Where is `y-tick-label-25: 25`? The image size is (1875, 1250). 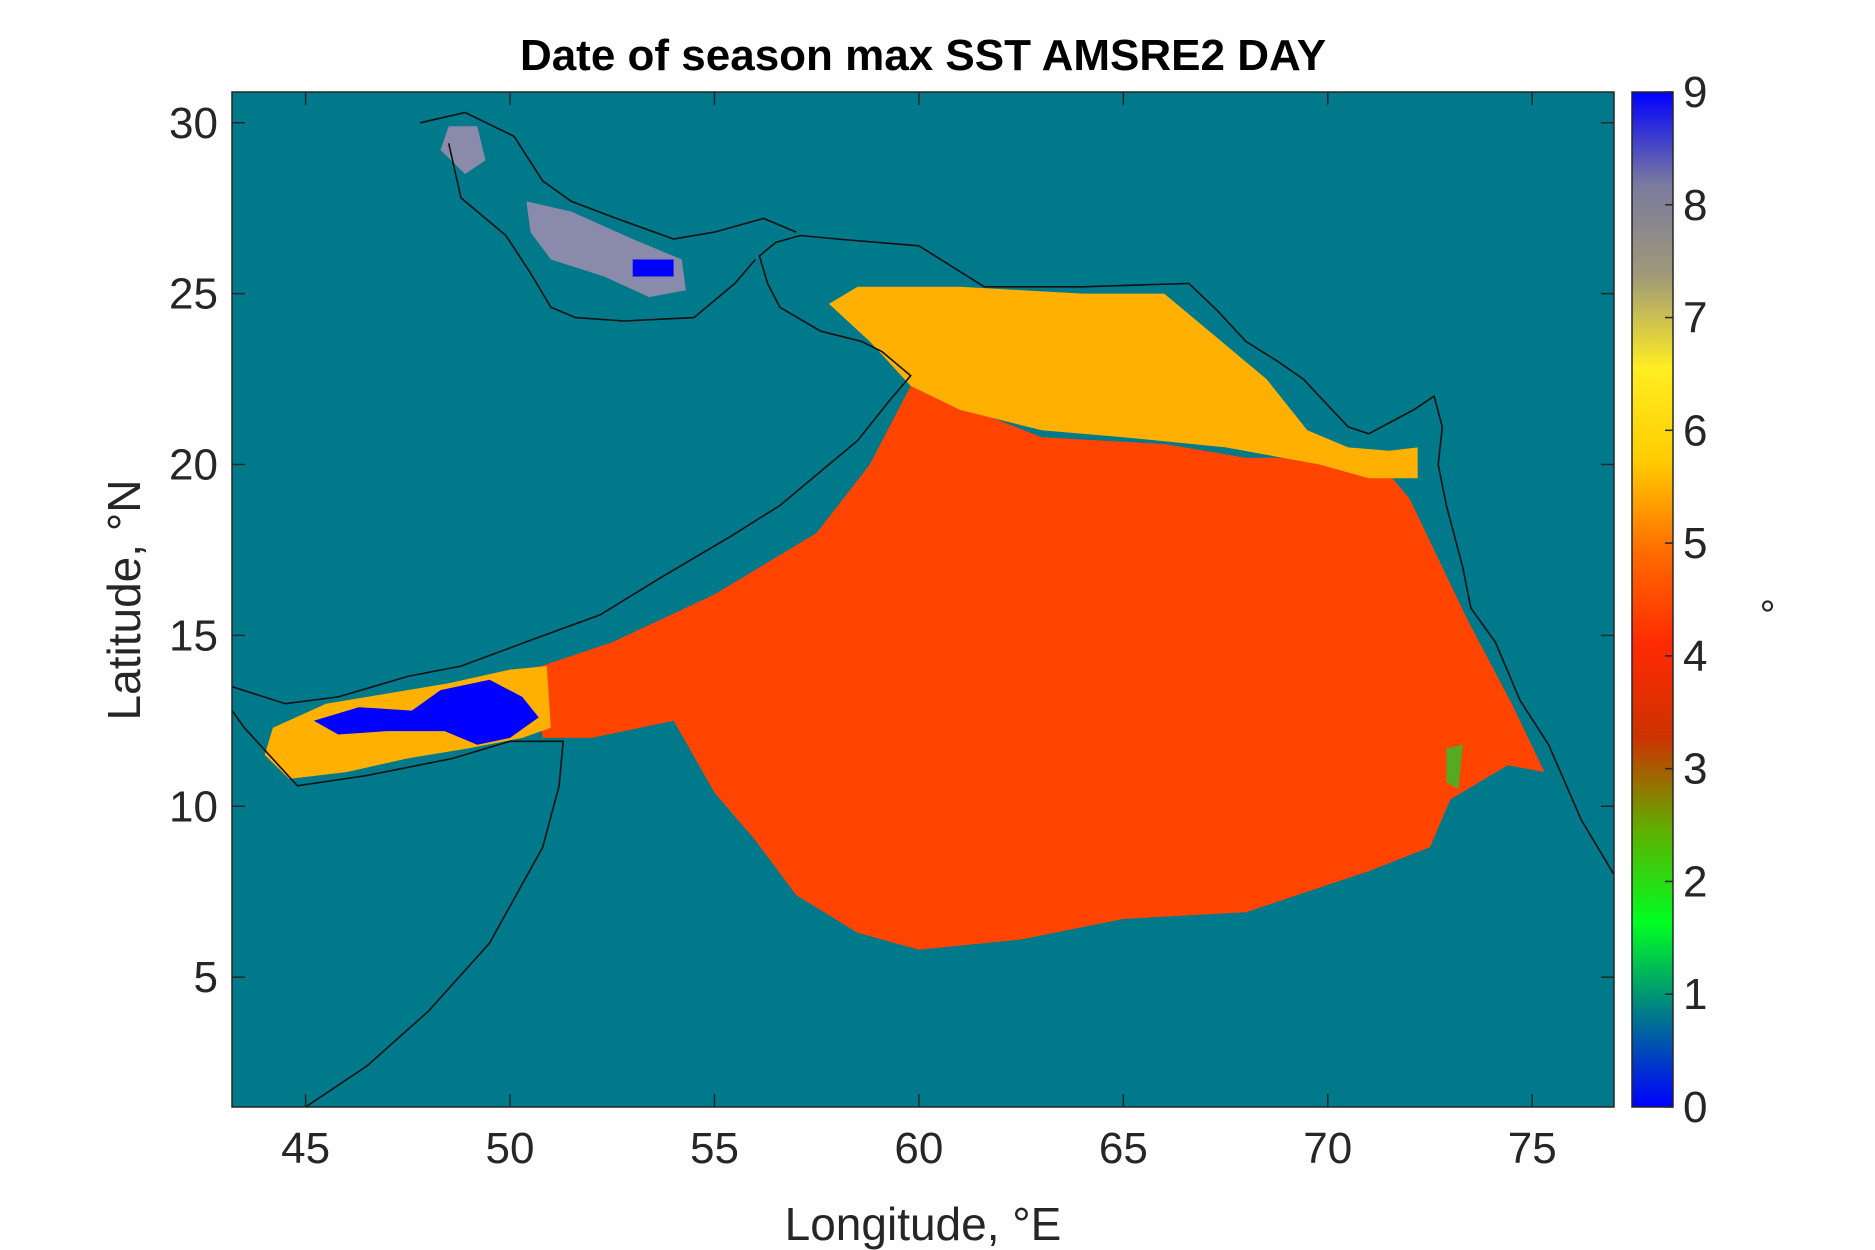 y-tick-label-25: 25 is located at coordinates (193, 294).